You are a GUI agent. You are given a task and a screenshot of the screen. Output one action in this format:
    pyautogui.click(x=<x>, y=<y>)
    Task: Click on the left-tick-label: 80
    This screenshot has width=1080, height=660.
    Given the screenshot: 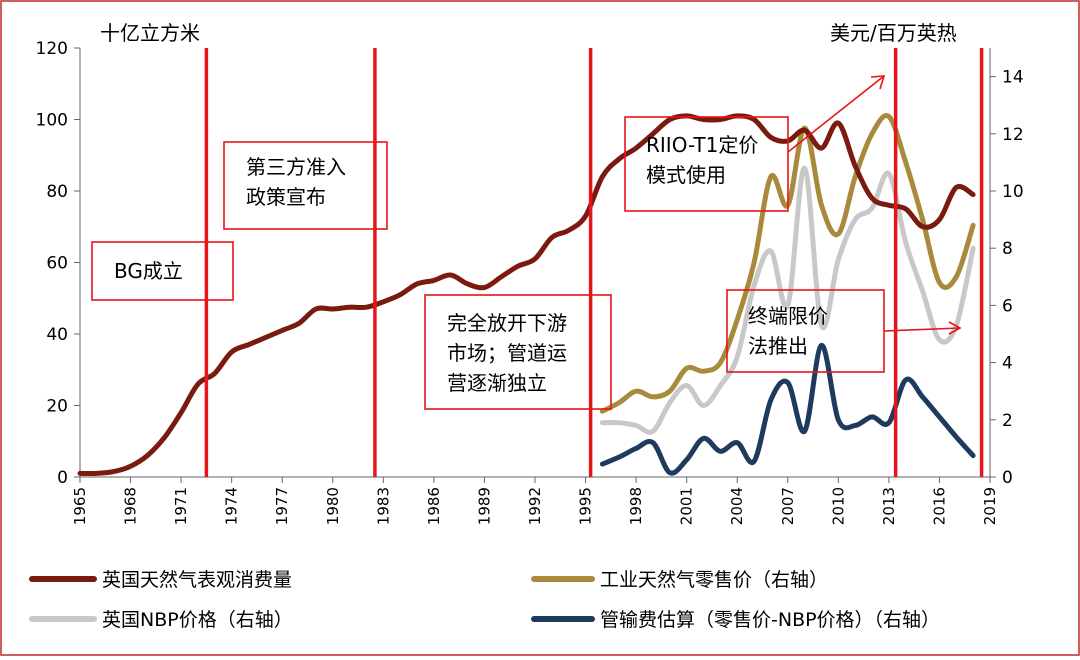 What is the action you would take?
    pyautogui.click(x=57, y=192)
    